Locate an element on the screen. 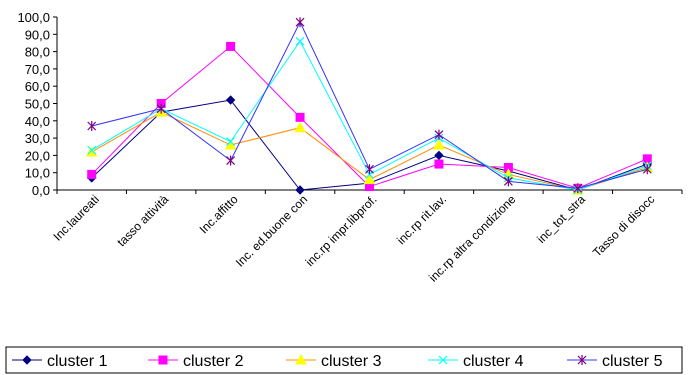 The width and height of the screenshot is (690, 375). x-category-label: inc.rp rit.lav. is located at coordinates (421, 219).